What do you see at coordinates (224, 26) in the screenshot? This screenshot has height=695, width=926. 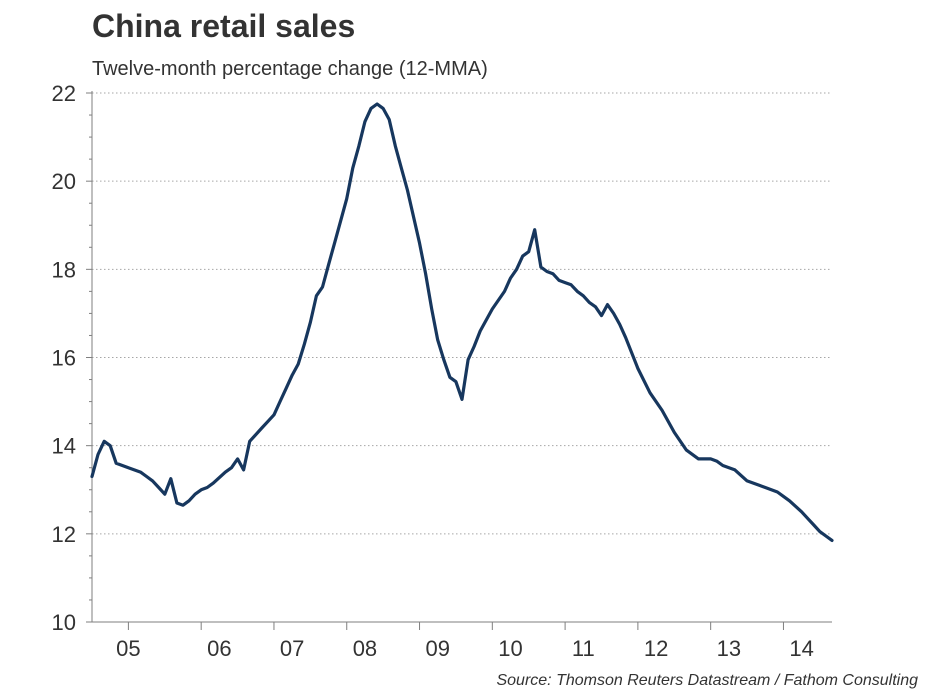 I see `chart-title: China retail sales` at bounding box center [224, 26].